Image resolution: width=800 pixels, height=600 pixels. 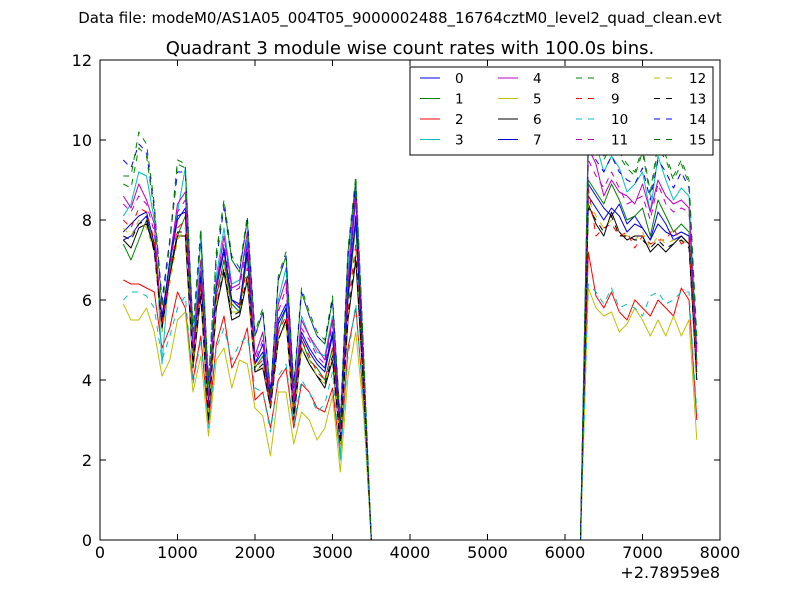 What do you see at coordinates (100, 552) in the screenshot?
I see `x-tick-label: 0` at bounding box center [100, 552].